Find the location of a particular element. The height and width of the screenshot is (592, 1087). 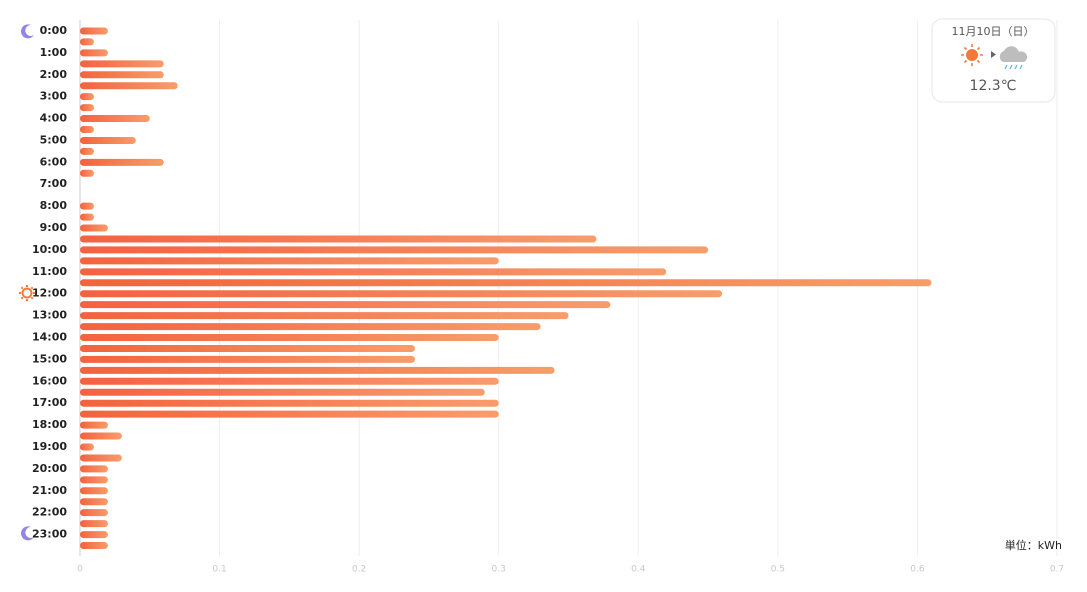

y-tick-label: 13:00 is located at coordinates (49, 315).